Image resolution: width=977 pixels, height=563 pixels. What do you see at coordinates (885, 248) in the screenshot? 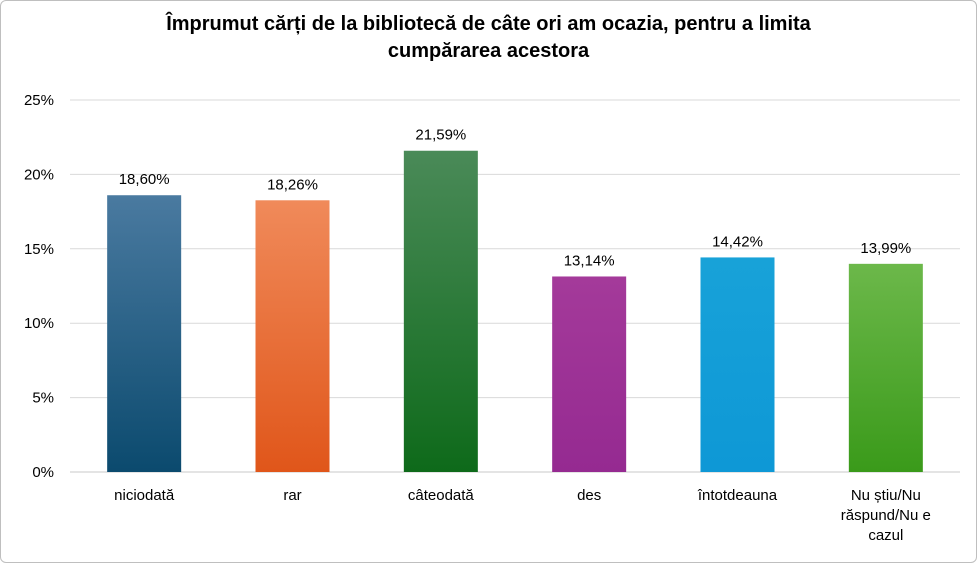
I see `data-label: 13,99%` at bounding box center [885, 248].